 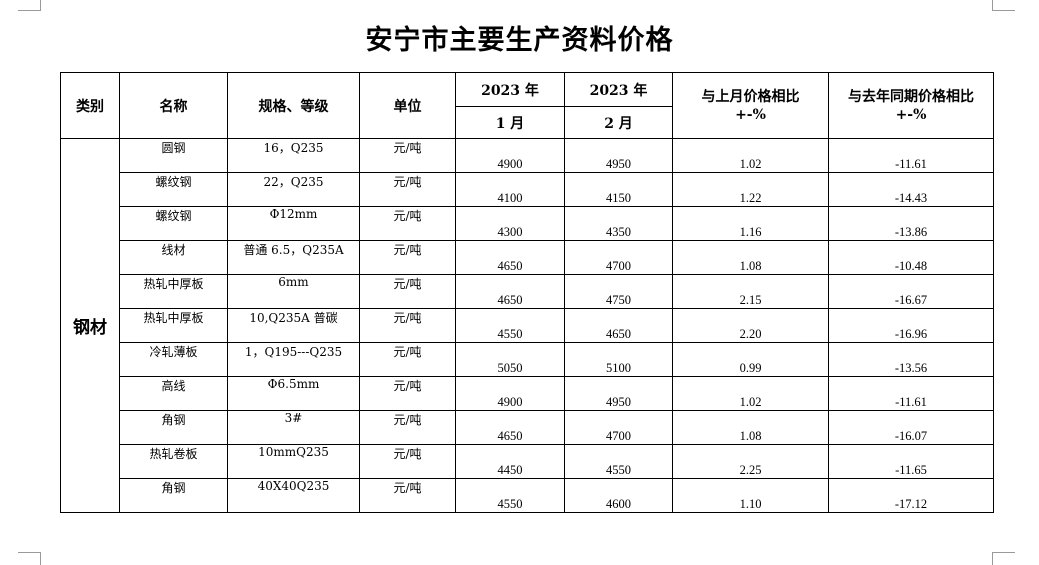 What do you see at coordinates (618, 223) in the screenshot?
I see `feb-price-cell: 4350` at bounding box center [618, 223].